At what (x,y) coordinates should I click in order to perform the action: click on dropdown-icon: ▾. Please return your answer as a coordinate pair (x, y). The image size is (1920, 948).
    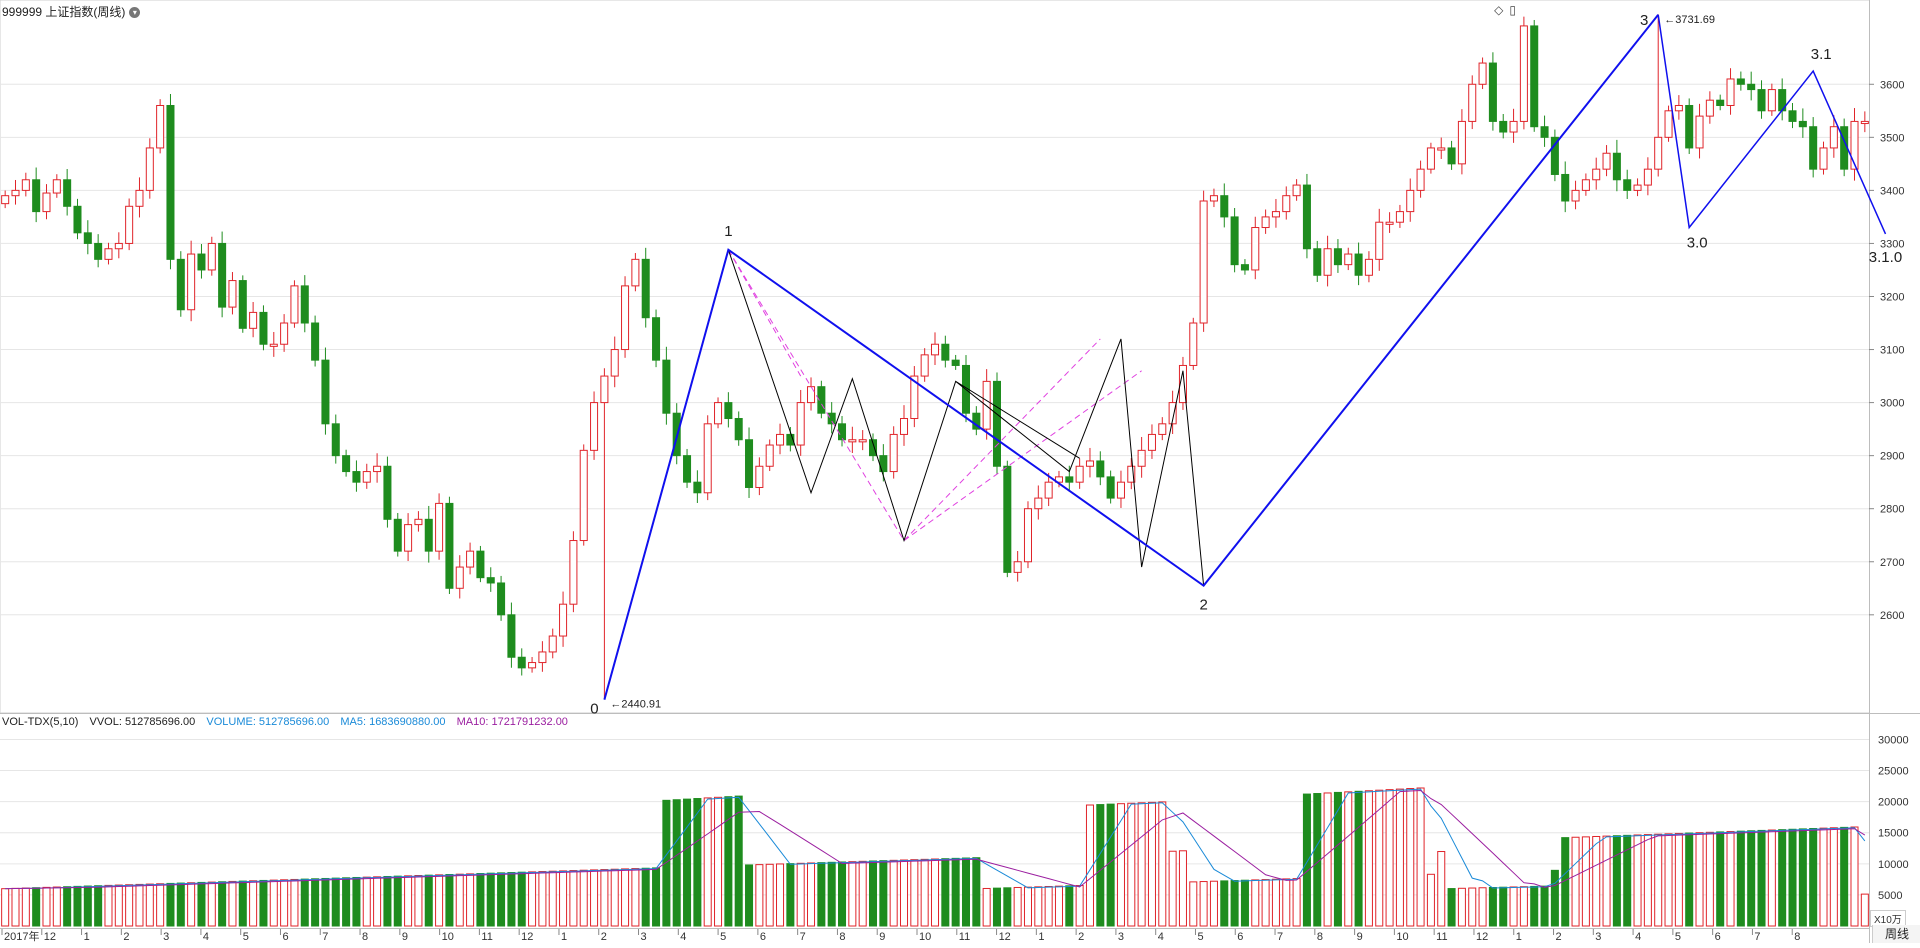
    Looking at the image, I should click on (135, 13).